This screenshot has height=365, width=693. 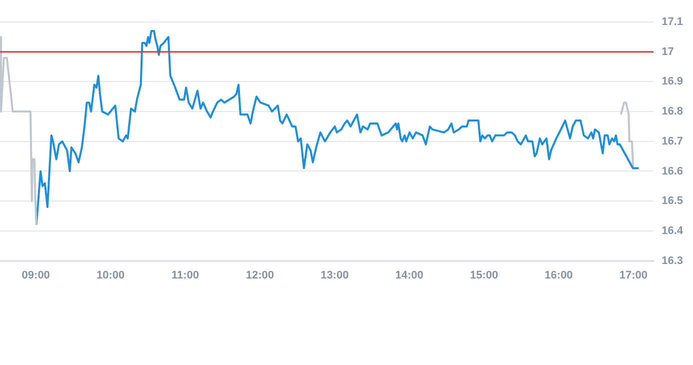 What do you see at coordinates (673, 230) in the screenshot?
I see `y-tick-label: 16.4` at bounding box center [673, 230].